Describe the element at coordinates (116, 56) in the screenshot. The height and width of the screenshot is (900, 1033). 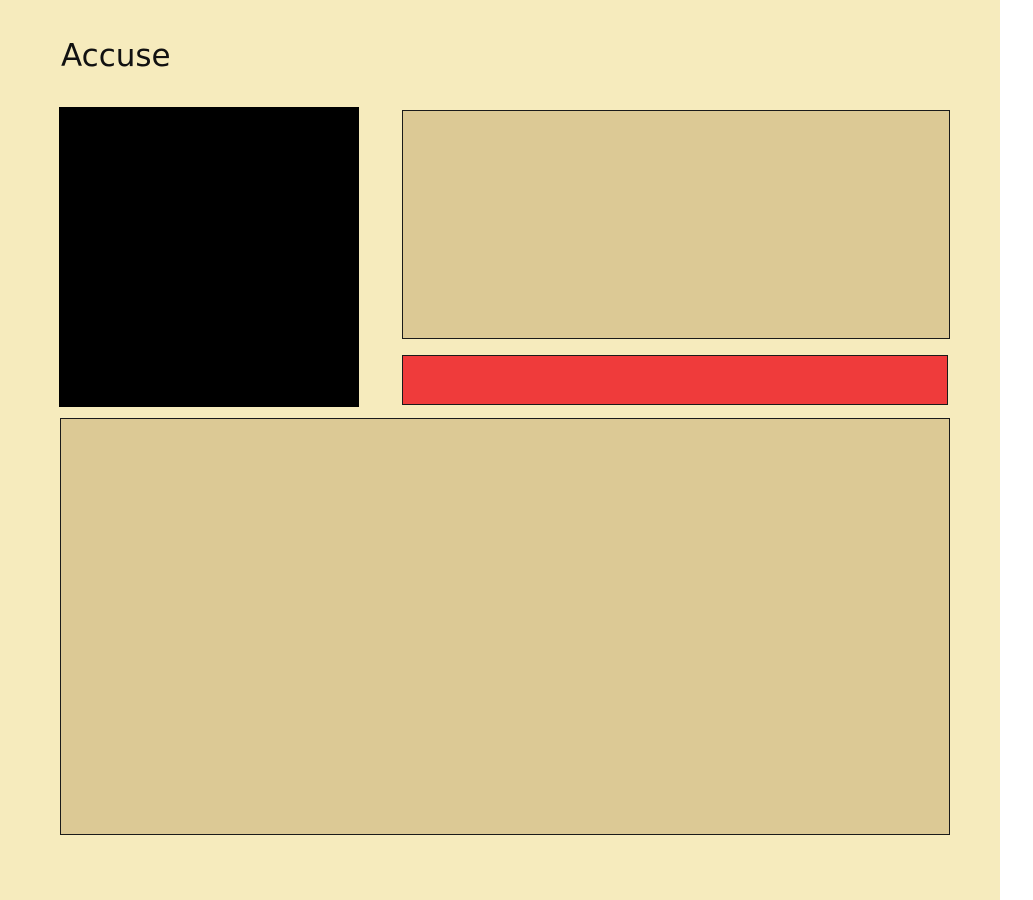
I see `page-title: Accuse` at that location.